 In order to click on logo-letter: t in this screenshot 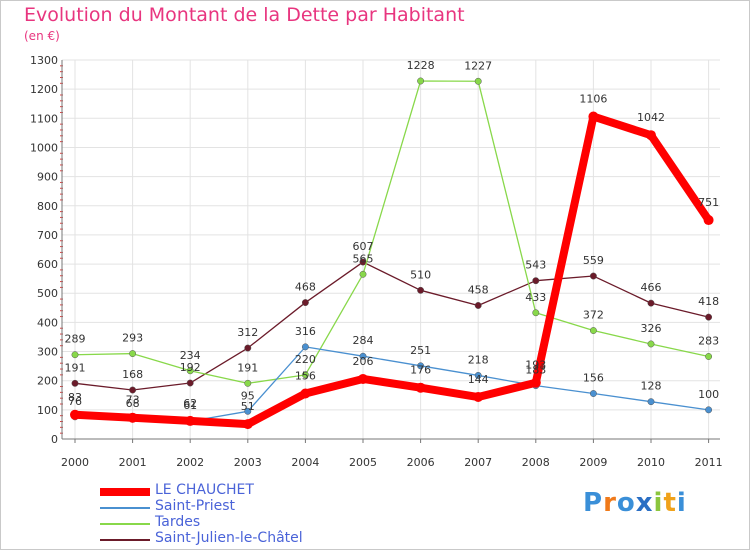, I will do `click(670, 503)`.